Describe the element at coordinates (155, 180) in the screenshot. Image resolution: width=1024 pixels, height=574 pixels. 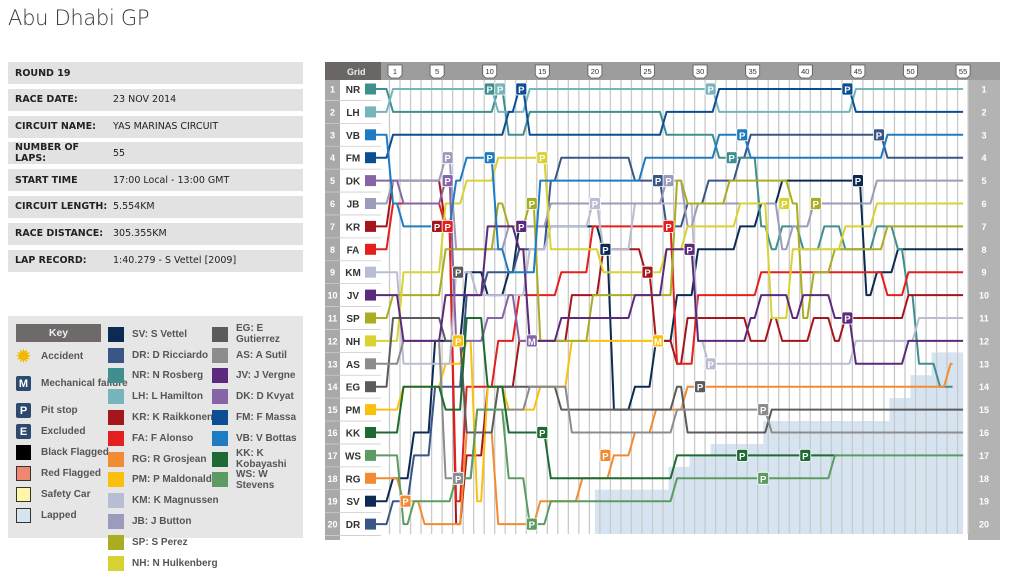
I see `info-row: START TIME 17:00 Local - 13:00 GMT` at that location.